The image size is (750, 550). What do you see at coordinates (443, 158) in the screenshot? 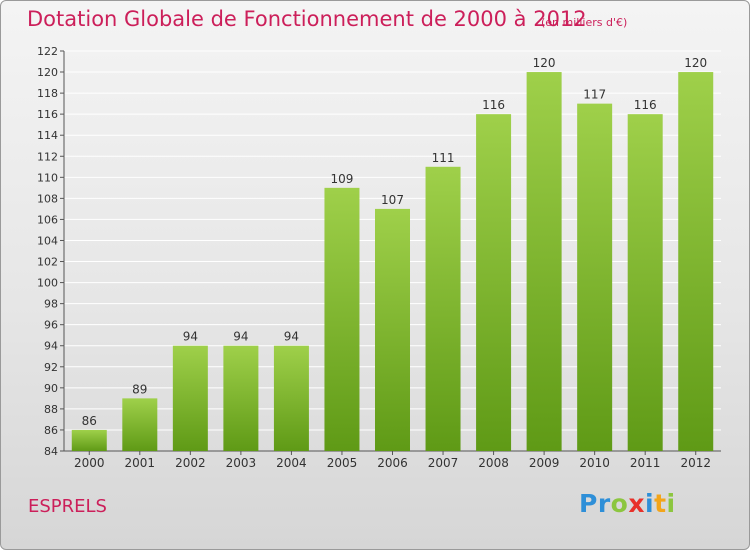
I see `data-label-2007: 111` at bounding box center [443, 158].